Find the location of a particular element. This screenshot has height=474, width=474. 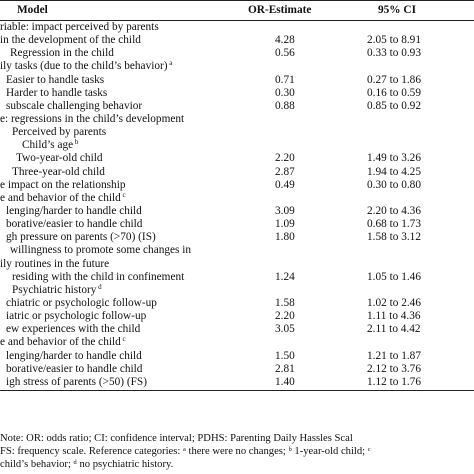

row-95-ci: 0.16 to 0.59 is located at coordinates (394, 92).